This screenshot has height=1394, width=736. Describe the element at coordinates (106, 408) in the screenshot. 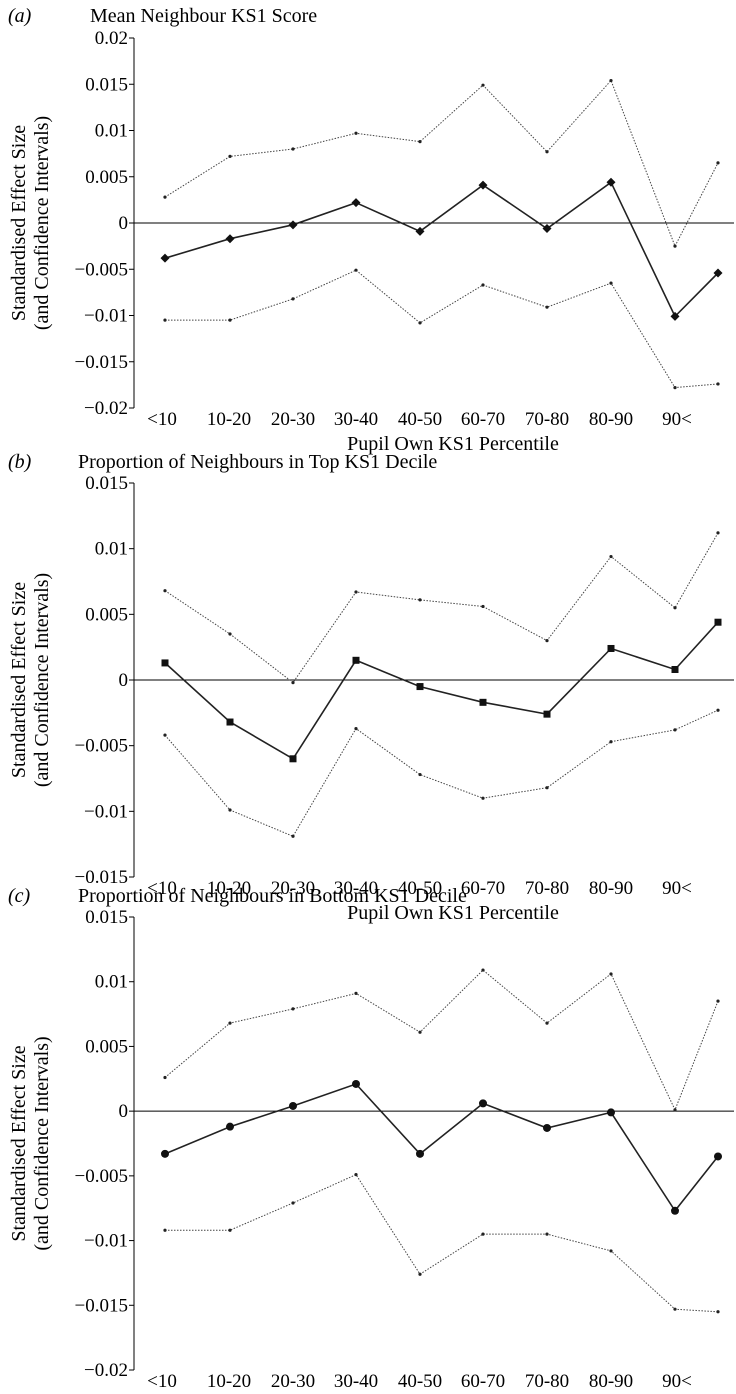

I see `y-tick-label: −0.02` at that location.